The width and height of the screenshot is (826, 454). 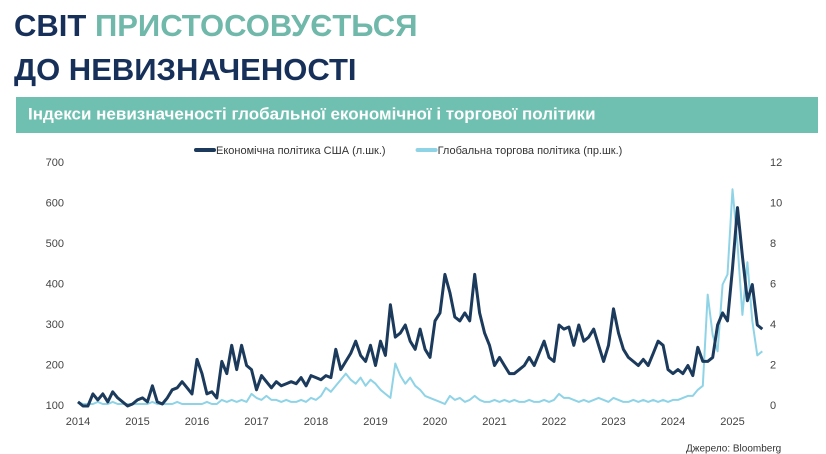 I want to click on y2-tick-label: 0, so click(x=773, y=406).